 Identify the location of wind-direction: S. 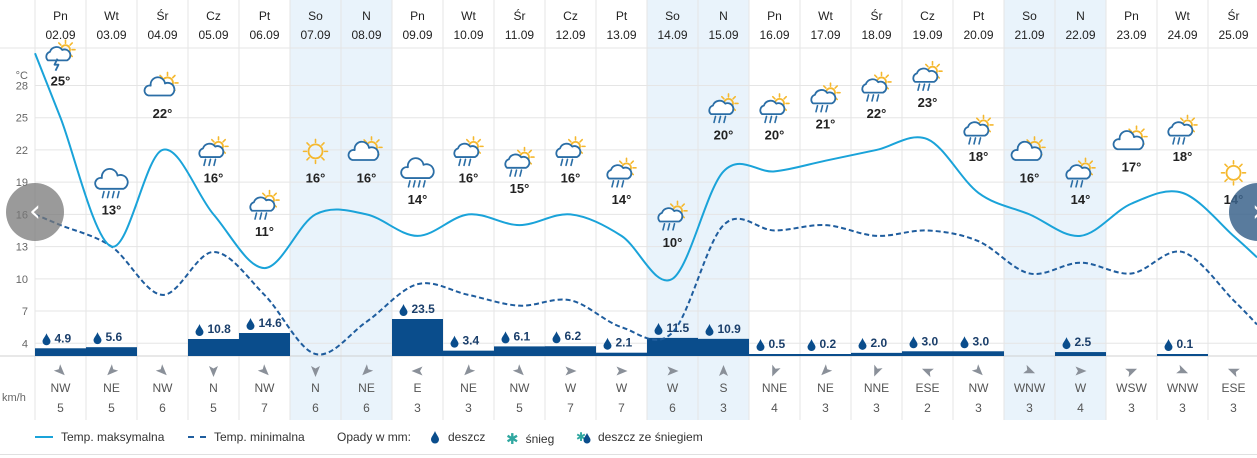
(723, 388).